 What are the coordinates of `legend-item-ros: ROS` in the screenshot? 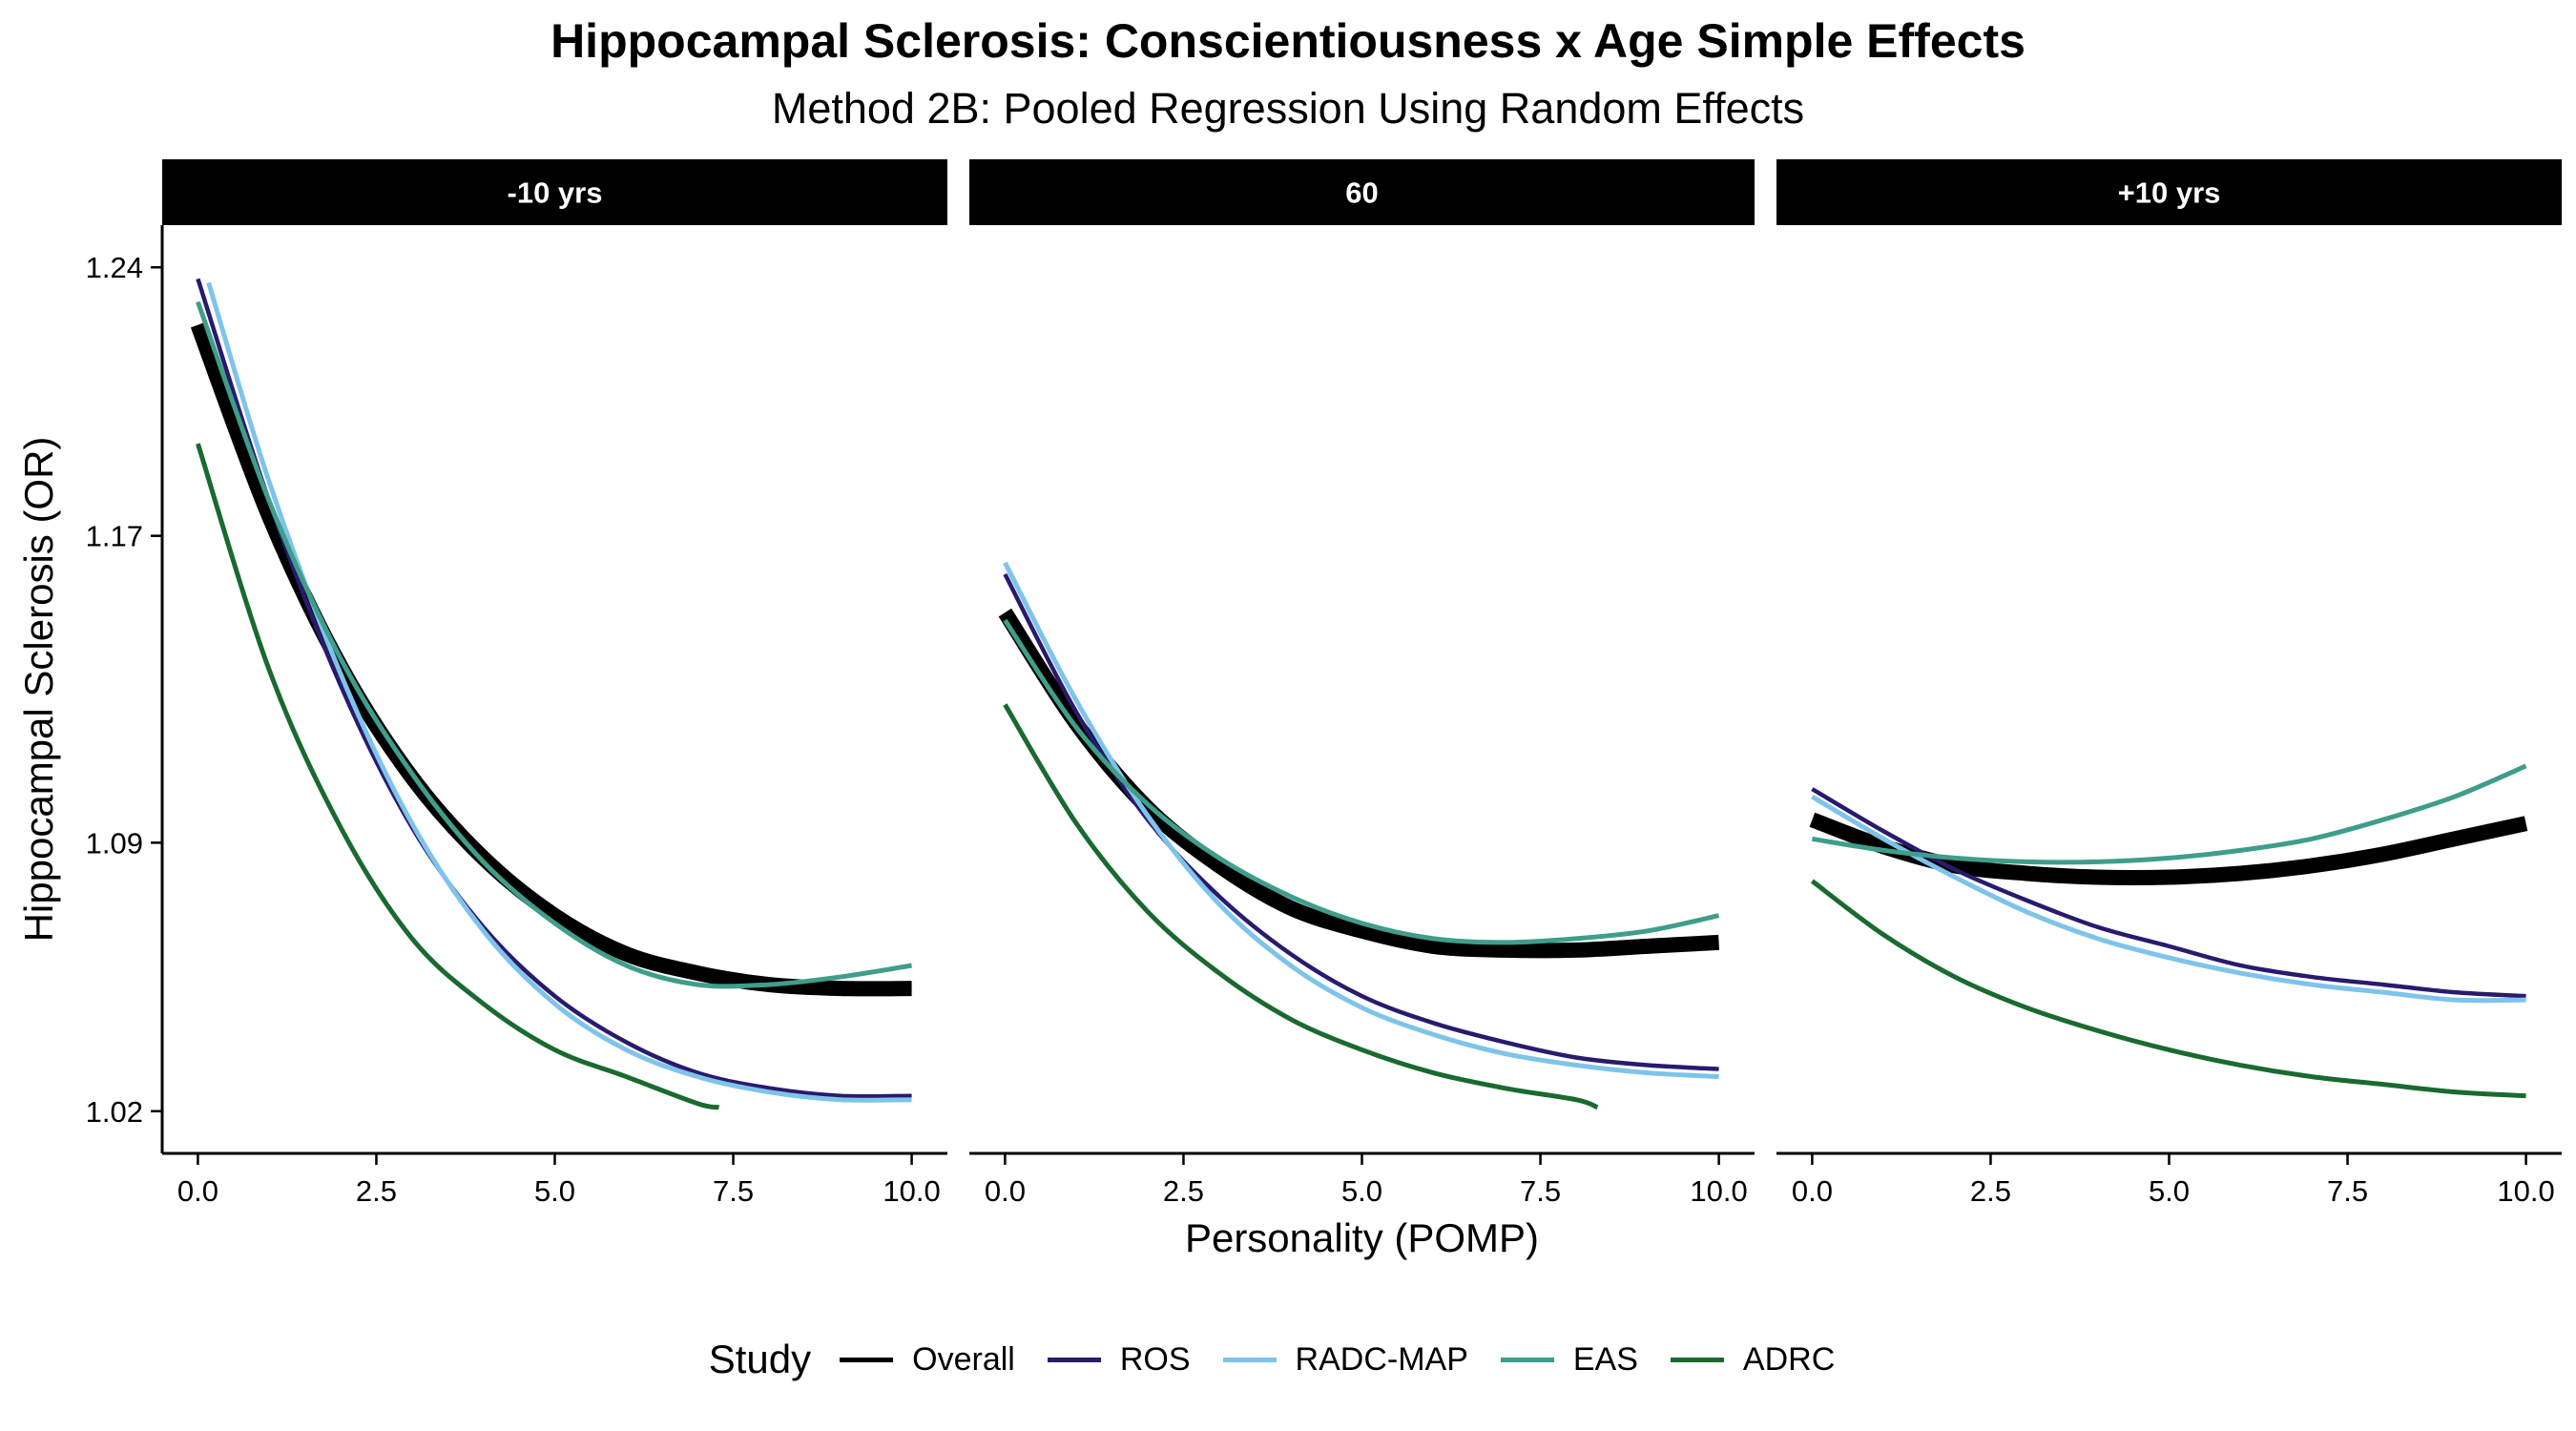 It's located at (1119, 1359).